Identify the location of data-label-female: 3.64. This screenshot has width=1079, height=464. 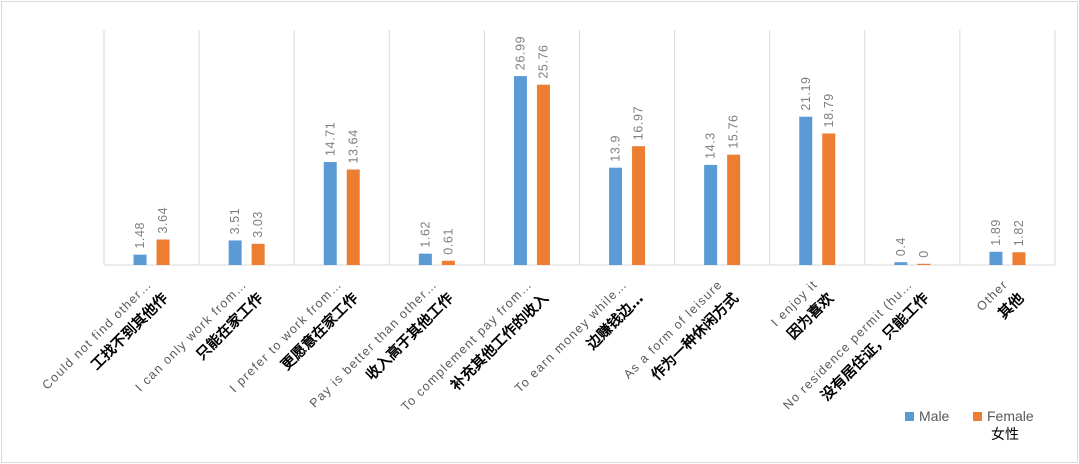
(163, 220).